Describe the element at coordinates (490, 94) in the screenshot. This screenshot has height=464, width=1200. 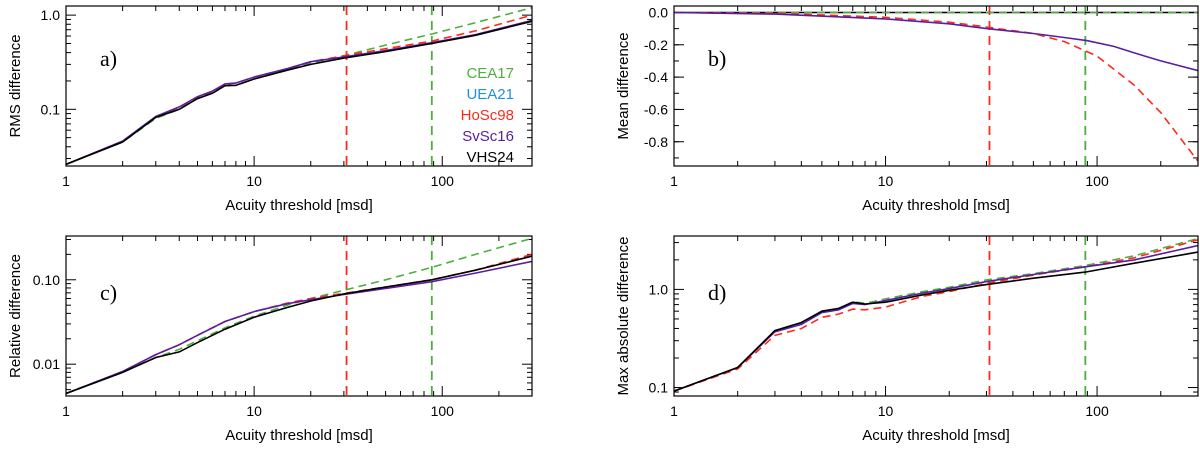
I see `legend-entry: UEA21` at that location.